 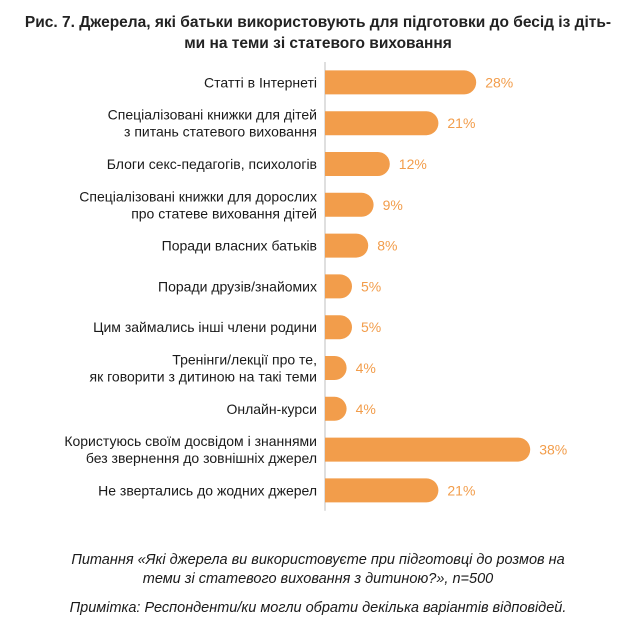 What do you see at coordinates (318, 43) in the screenshot?
I see `chart-title-line: ми на теми зі статевого виховання` at bounding box center [318, 43].